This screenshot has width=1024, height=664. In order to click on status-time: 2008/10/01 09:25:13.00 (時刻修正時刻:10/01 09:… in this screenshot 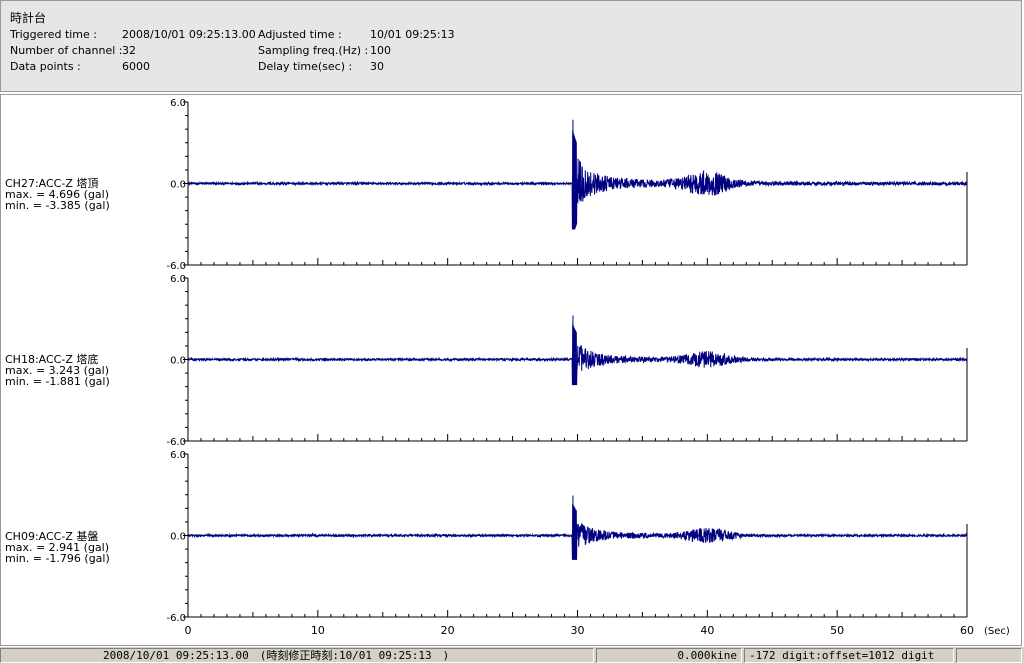, I will do `click(297, 655)`.